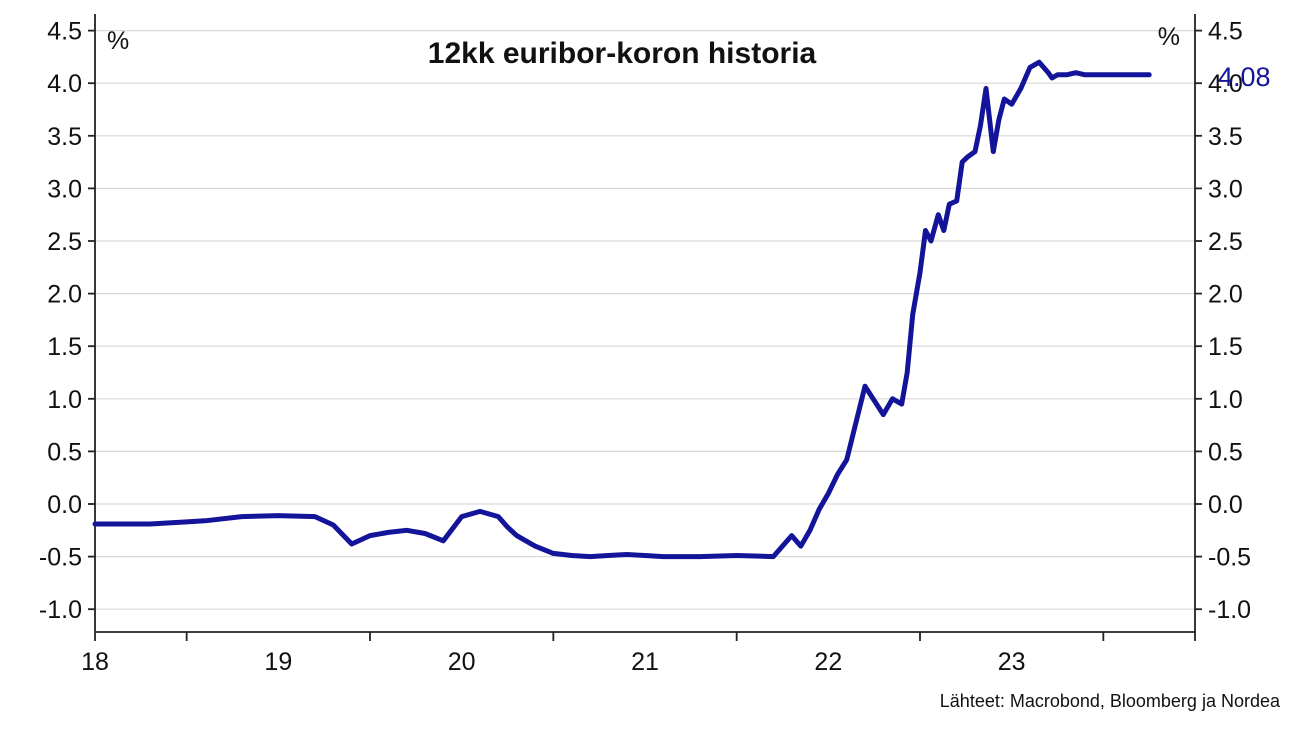 The width and height of the screenshot is (1300, 731). What do you see at coordinates (1244, 77) in the screenshot?
I see `last-value-label: 4.08` at bounding box center [1244, 77].